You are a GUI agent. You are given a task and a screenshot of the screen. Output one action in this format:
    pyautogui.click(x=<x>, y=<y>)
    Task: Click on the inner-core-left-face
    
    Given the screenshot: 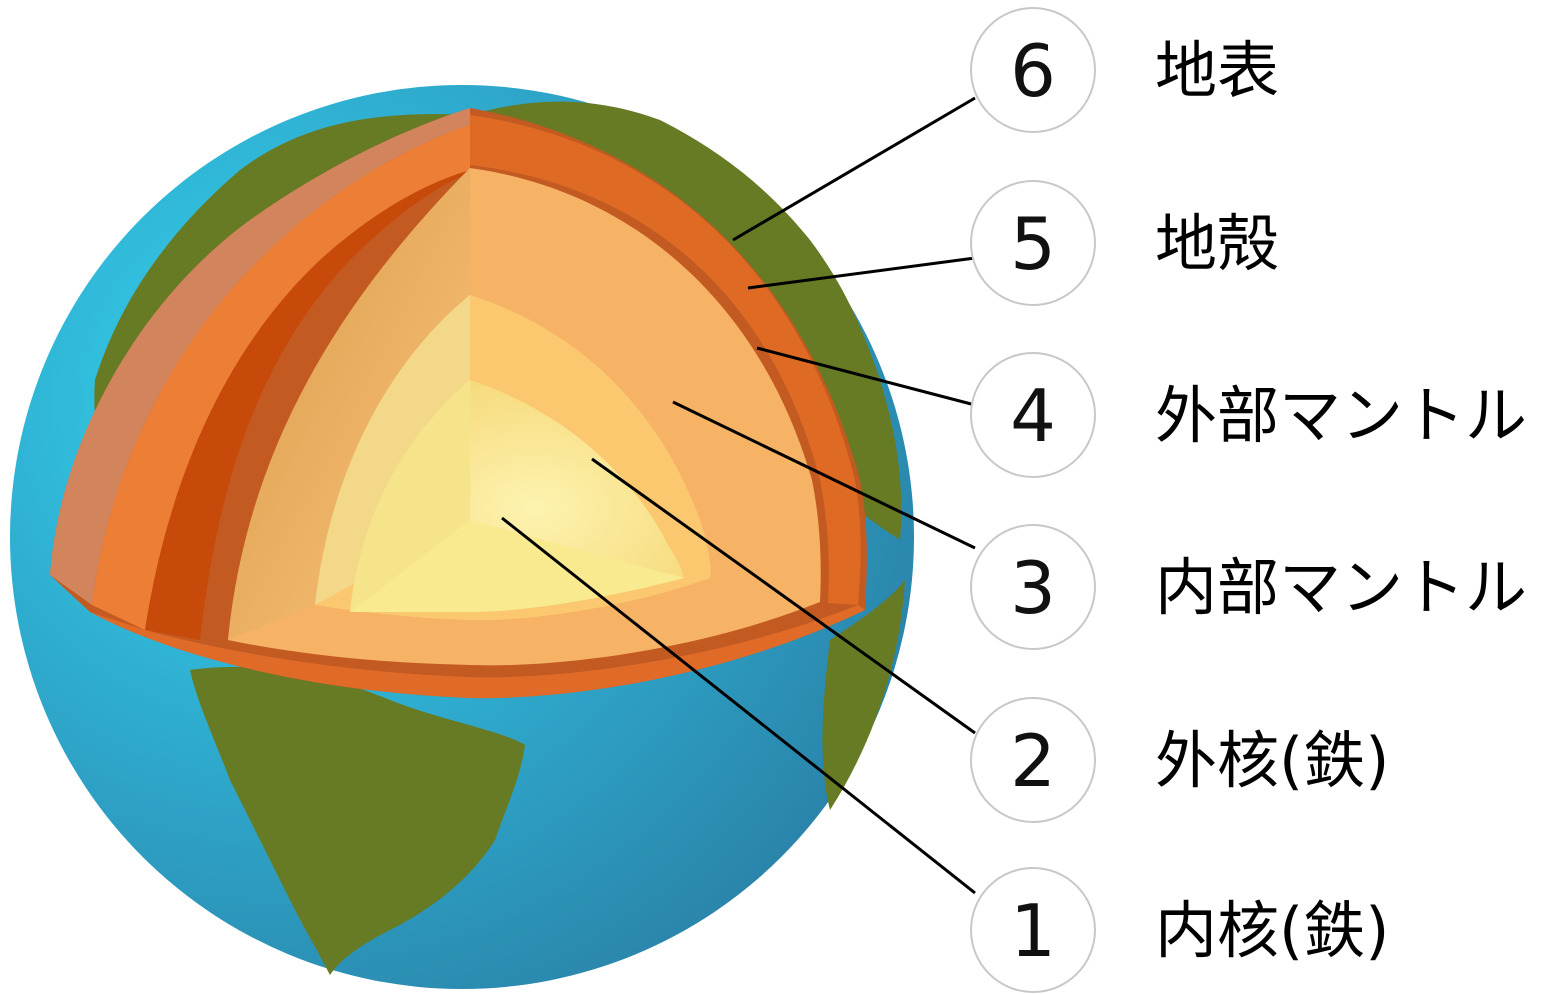 What is the action you would take?
    pyautogui.click(x=410, y=496)
    